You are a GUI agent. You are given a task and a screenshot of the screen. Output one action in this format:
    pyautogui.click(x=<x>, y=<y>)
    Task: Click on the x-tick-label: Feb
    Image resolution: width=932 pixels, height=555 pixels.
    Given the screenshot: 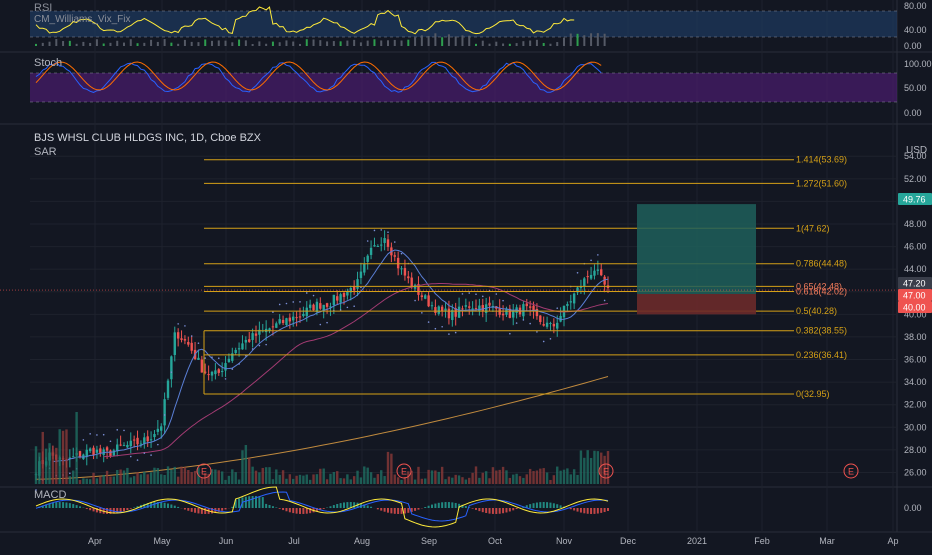 What is the action you would take?
    pyautogui.click(x=762, y=541)
    